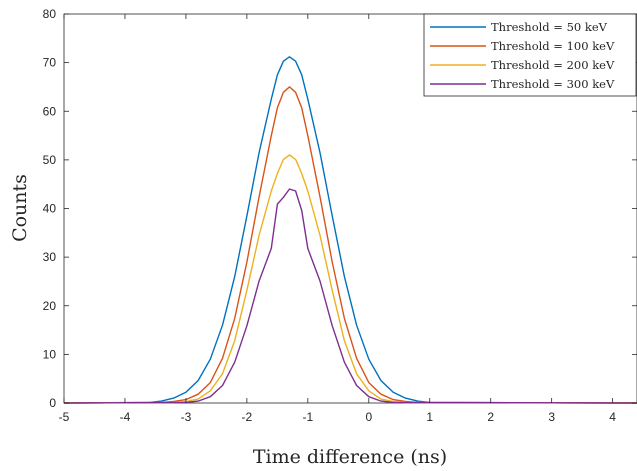  Describe the element at coordinates (50, 160) in the screenshot. I see `y-tick-label: 50` at that location.